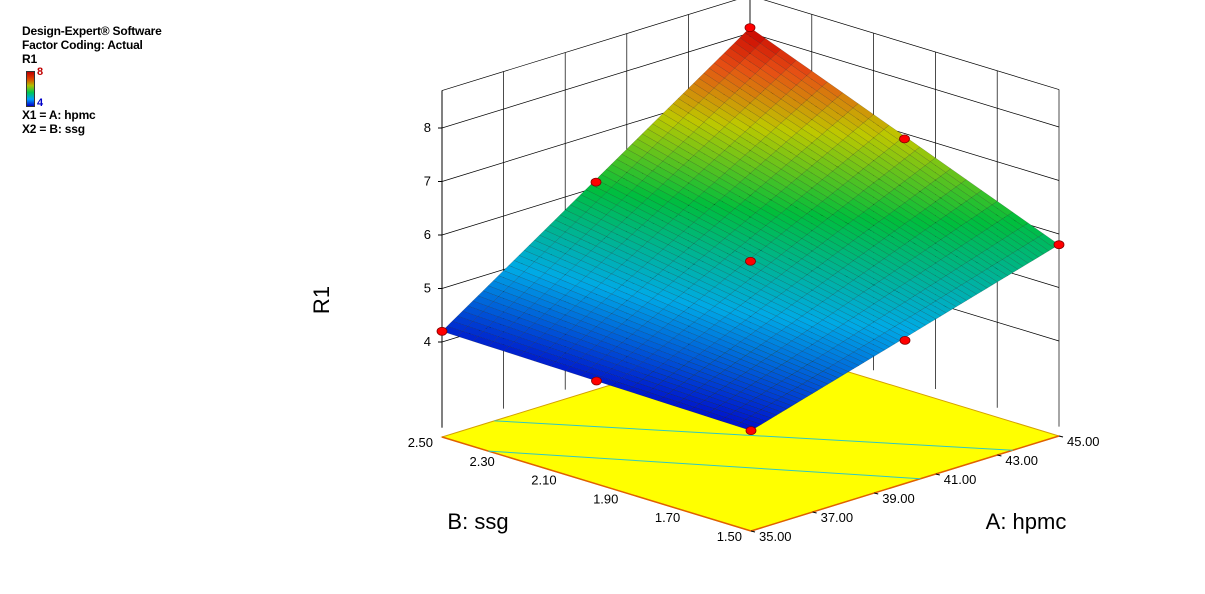  Describe the element at coordinates (876, 493) in the screenshot. I see `hpmc-tick` at that location.